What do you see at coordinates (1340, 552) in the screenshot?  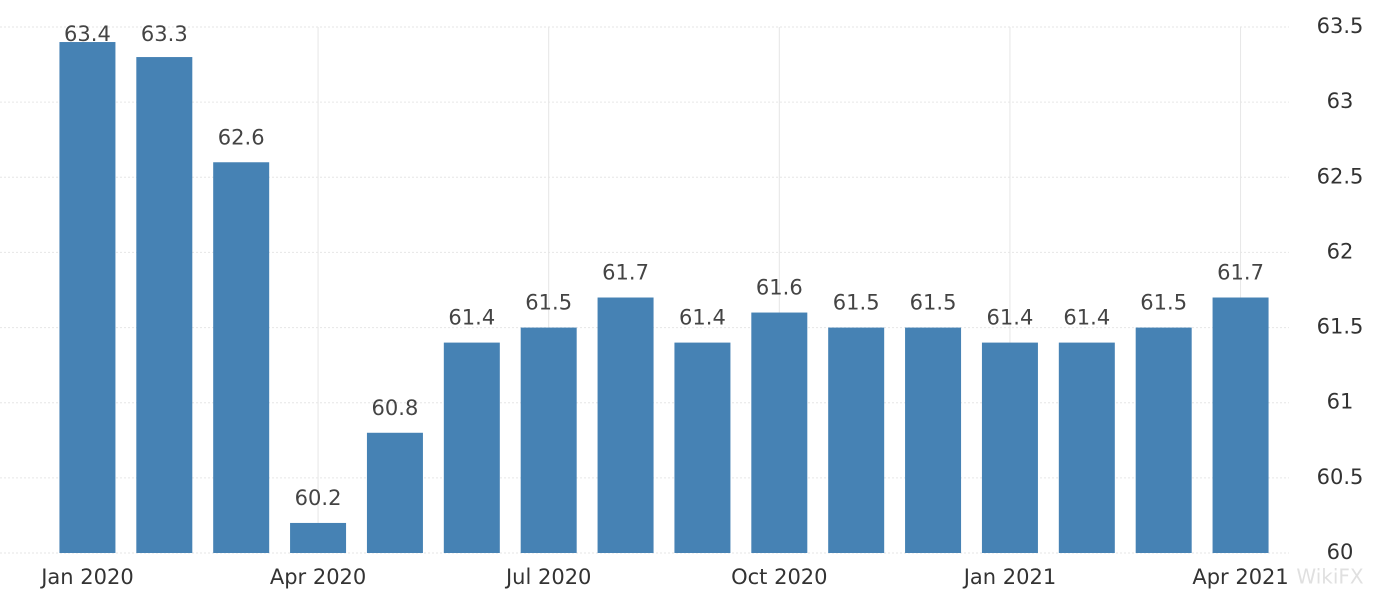 I see `y-tick-label: 60` at bounding box center [1340, 552].